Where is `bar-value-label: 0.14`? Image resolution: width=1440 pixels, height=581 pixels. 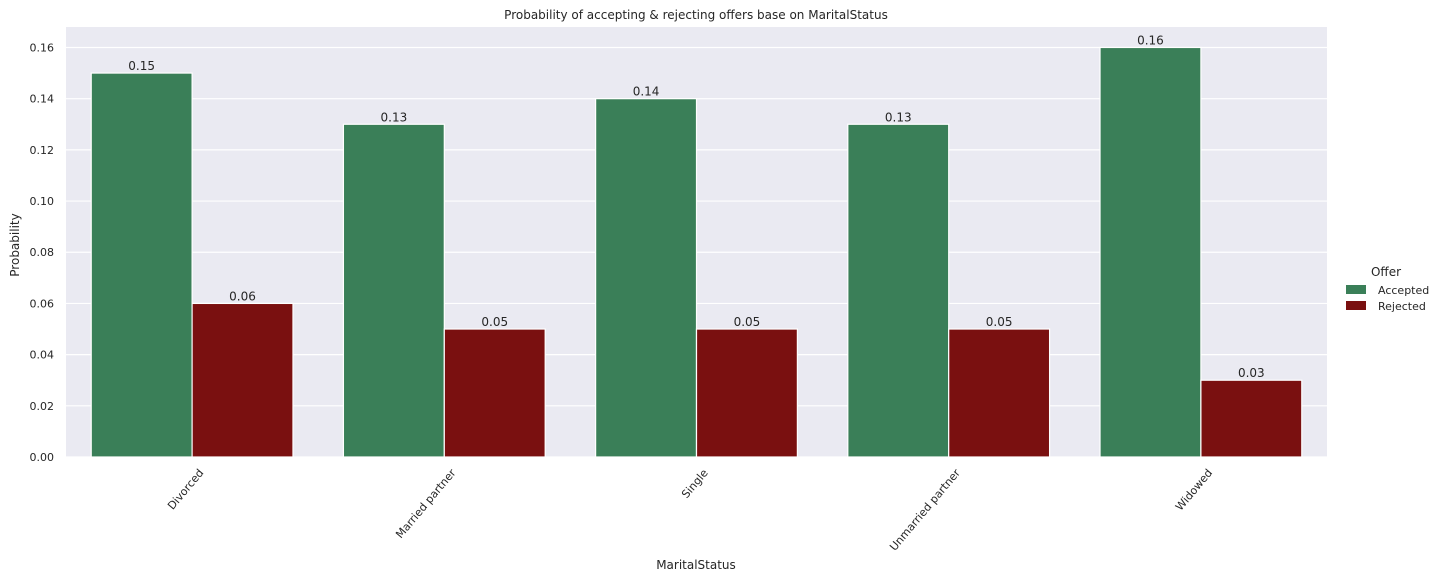 bar-value-label: 0.14 is located at coordinates (646, 92).